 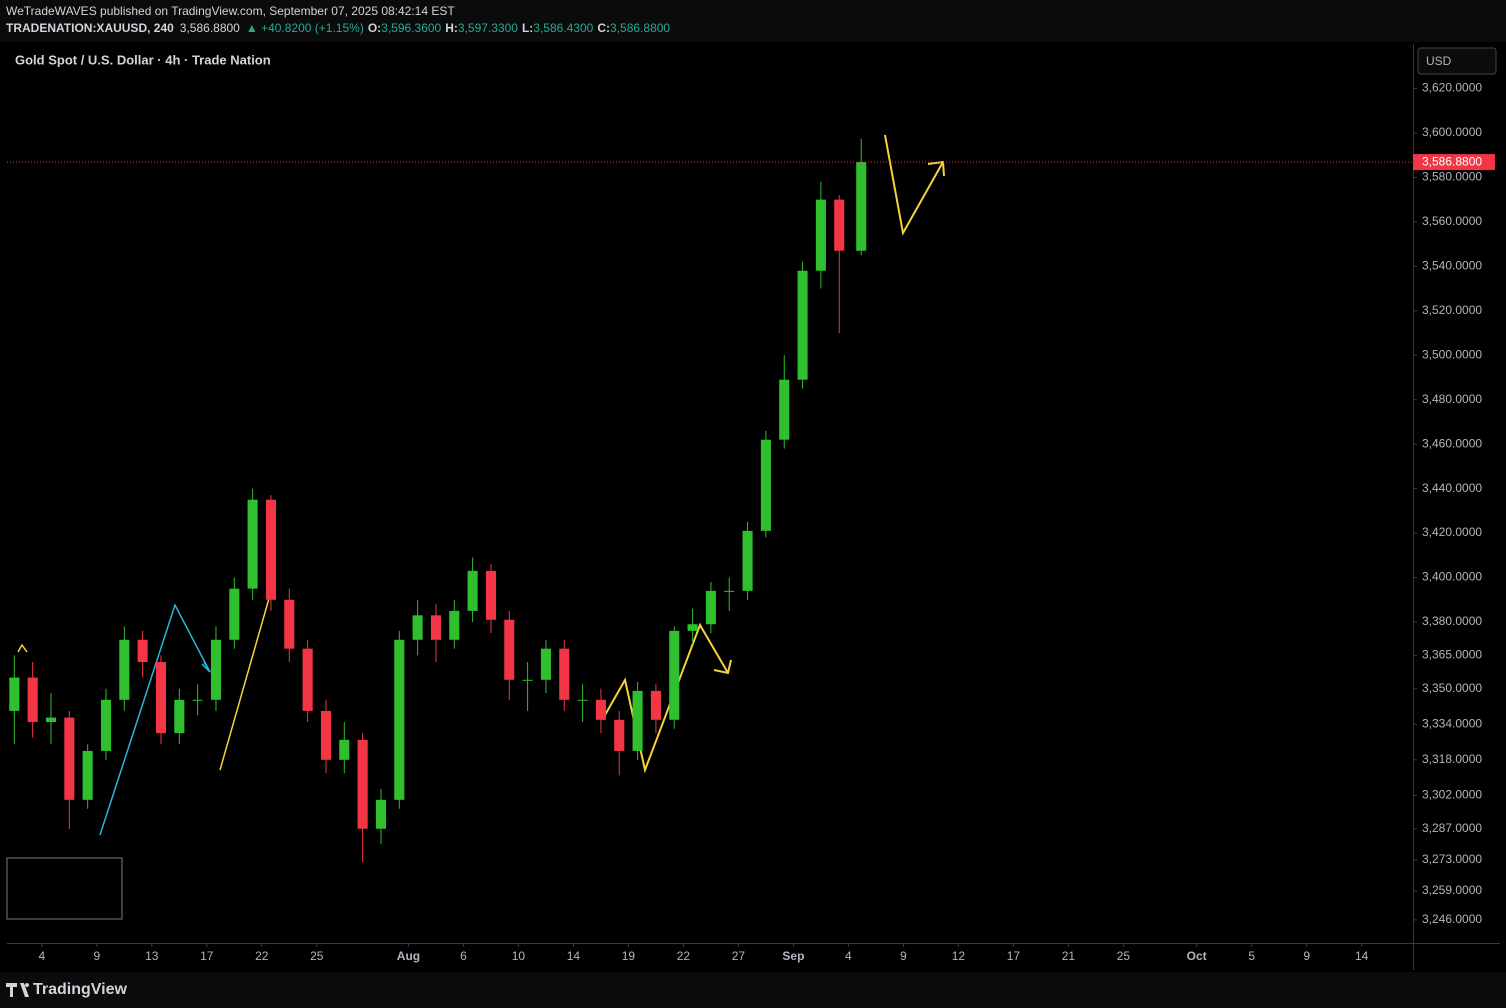 What do you see at coordinates (739, 956) in the screenshot?
I see `x-tick-label: 27` at bounding box center [739, 956].